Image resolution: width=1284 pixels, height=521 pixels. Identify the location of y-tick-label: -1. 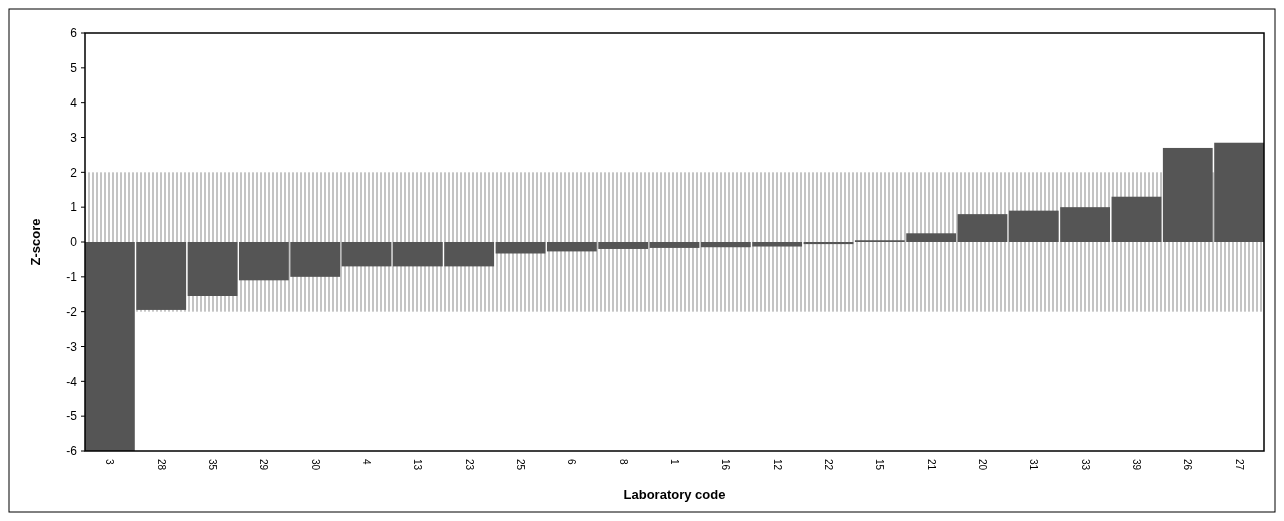
(72, 277).